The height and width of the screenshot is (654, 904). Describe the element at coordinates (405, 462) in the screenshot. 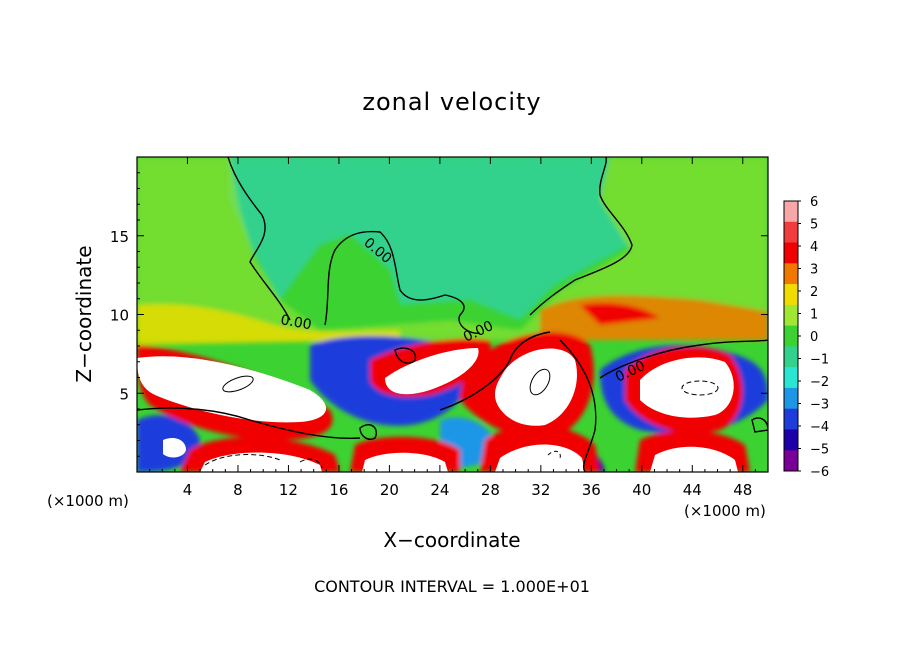

I see `core-bottom-center` at that location.